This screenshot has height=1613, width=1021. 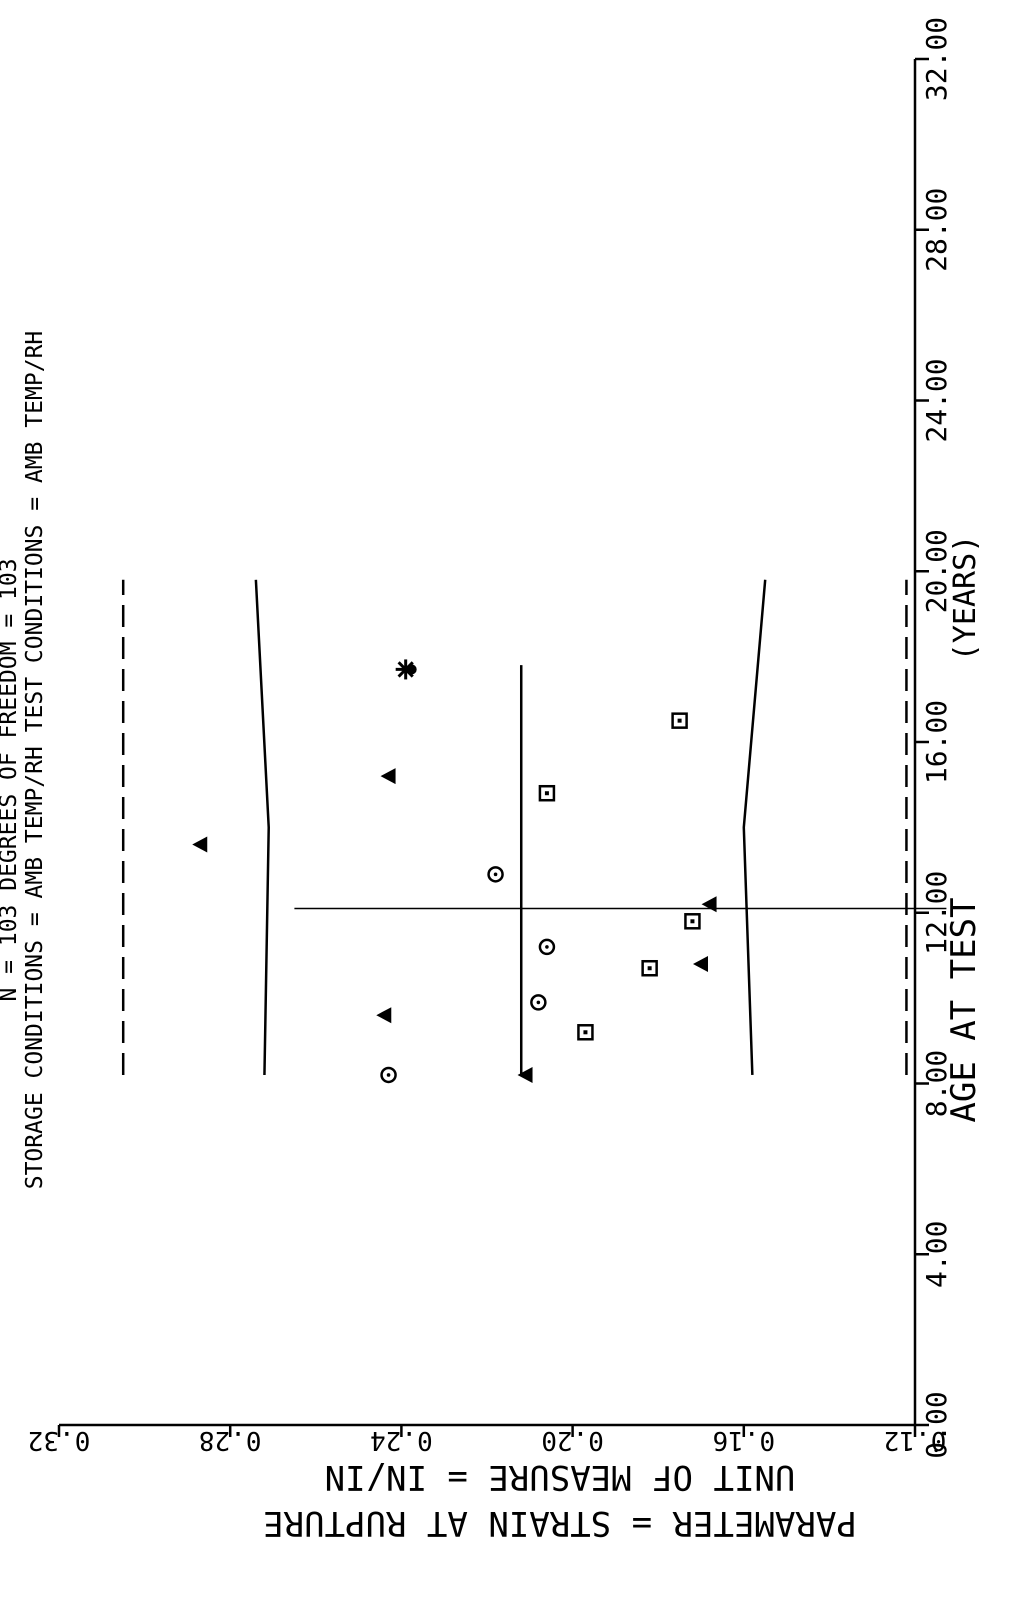 I want to click on age-tick-label: 20.00, so click(x=936, y=571).